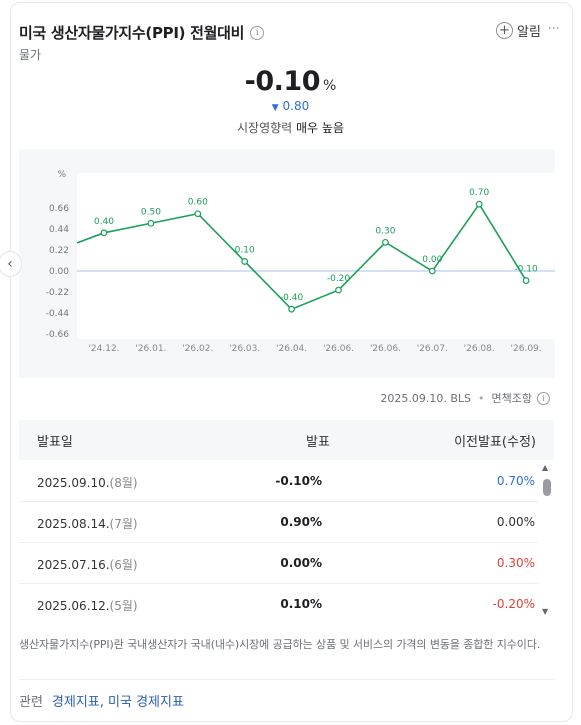 Image resolution: width=581 pixels, height=725 pixels. What do you see at coordinates (132, 33) in the screenshot?
I see `page-title: 미국 생산자물가지수(PPI) 전월대비` at bounding box center [132, 33].